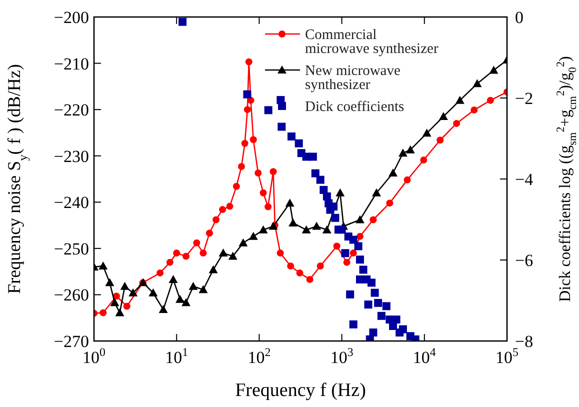 The width and height of the screenshot is (579, 407). I want to click on y-tick-label: −260, so click(71, 295).